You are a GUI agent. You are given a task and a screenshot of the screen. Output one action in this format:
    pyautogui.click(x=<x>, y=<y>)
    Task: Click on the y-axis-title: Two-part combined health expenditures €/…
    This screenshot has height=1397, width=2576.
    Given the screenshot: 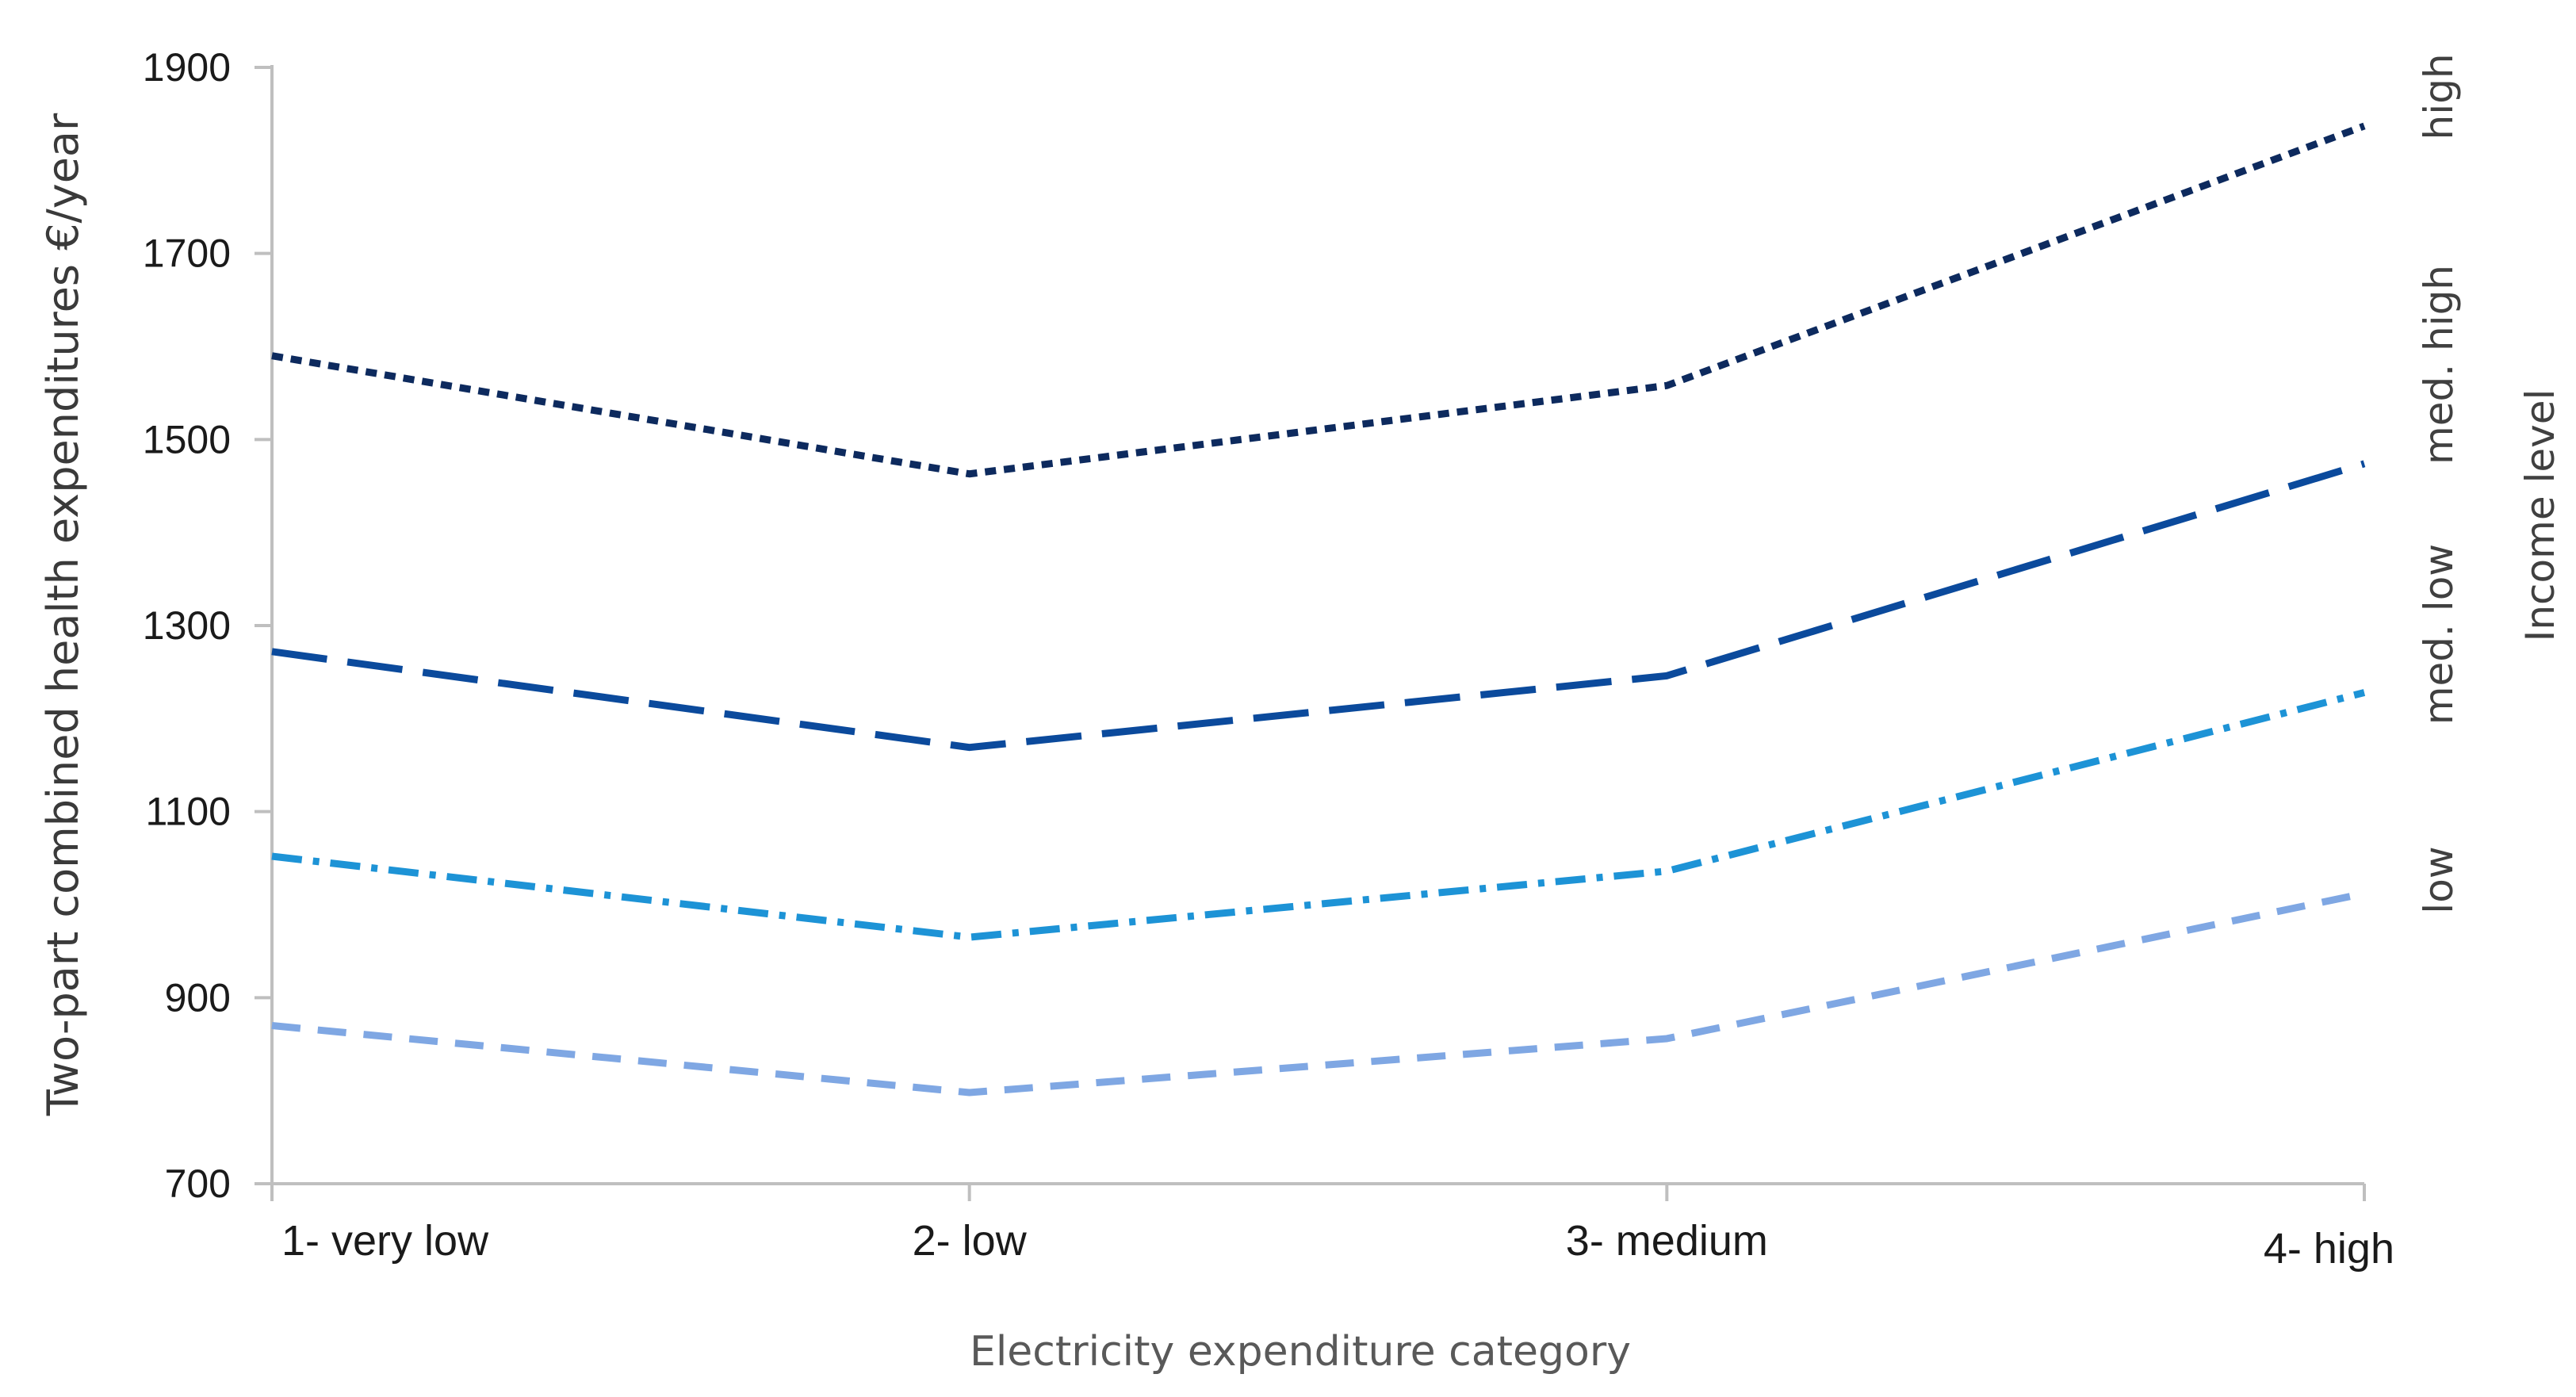 What is the action you would take?
    pyautogui.click(x=63, y=614)
    